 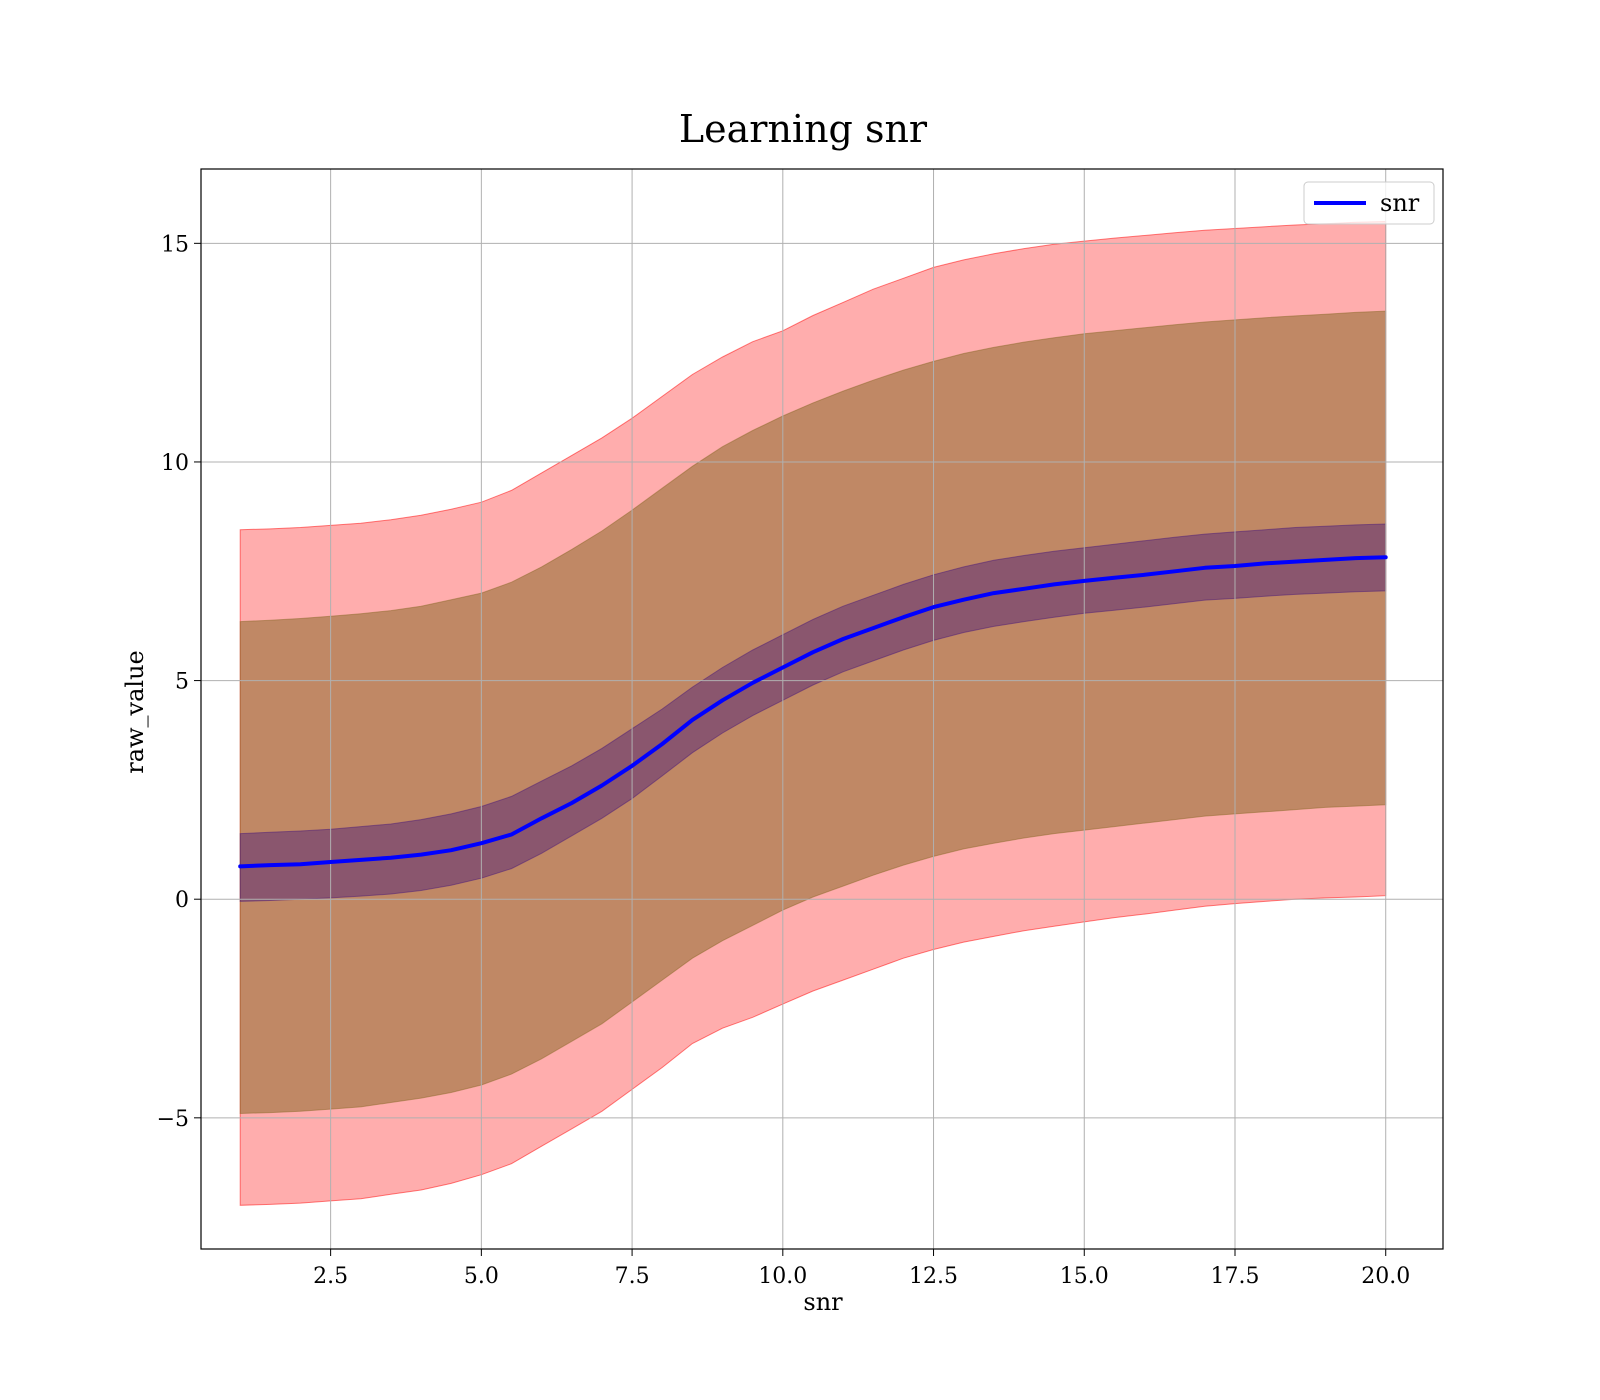 What do you see at coordinates (823, 1302) in the screenshot?
I see `x-axis-label: snr` at bounding box center [823, 1302].